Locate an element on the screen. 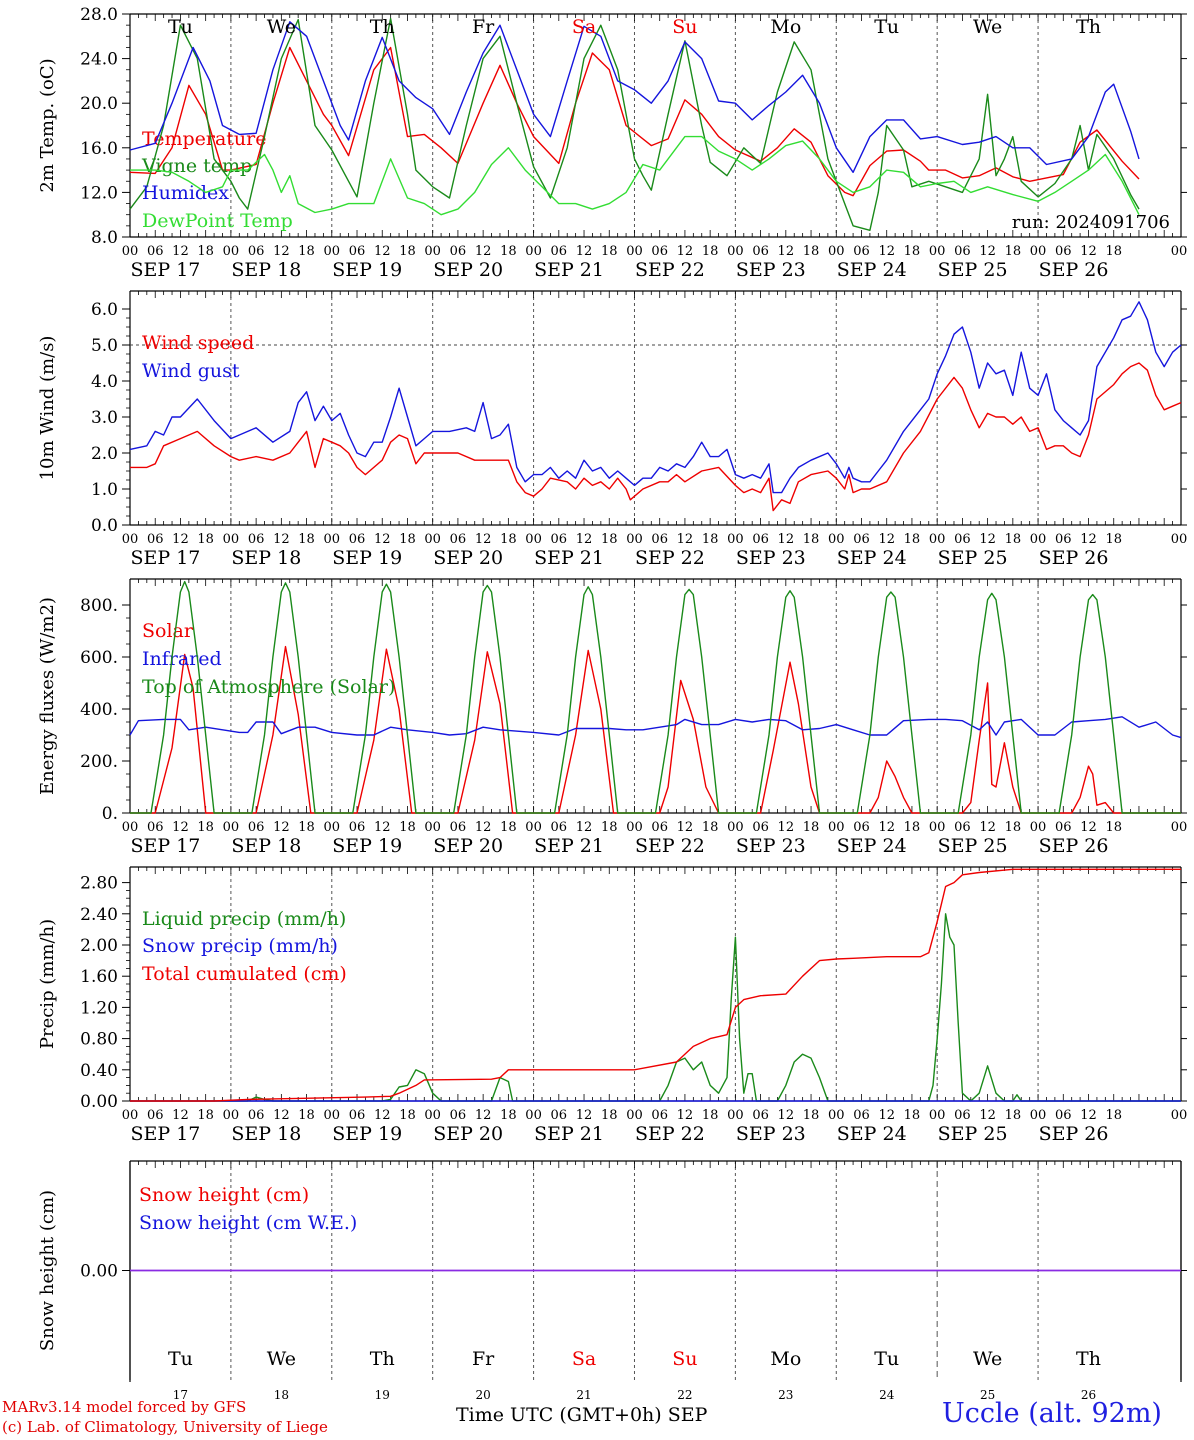 The image size is (1194, 1440). y-tick-label: 1.60 is located at coordinates (99, 977).